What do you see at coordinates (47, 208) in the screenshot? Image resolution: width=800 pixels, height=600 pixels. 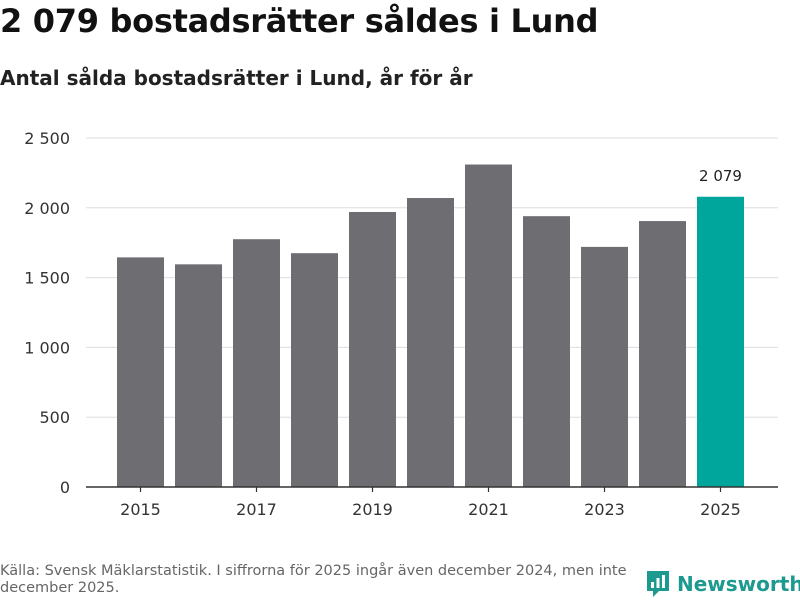 I see `y-tick-label: 2 000` at bounding box center [47, 208].